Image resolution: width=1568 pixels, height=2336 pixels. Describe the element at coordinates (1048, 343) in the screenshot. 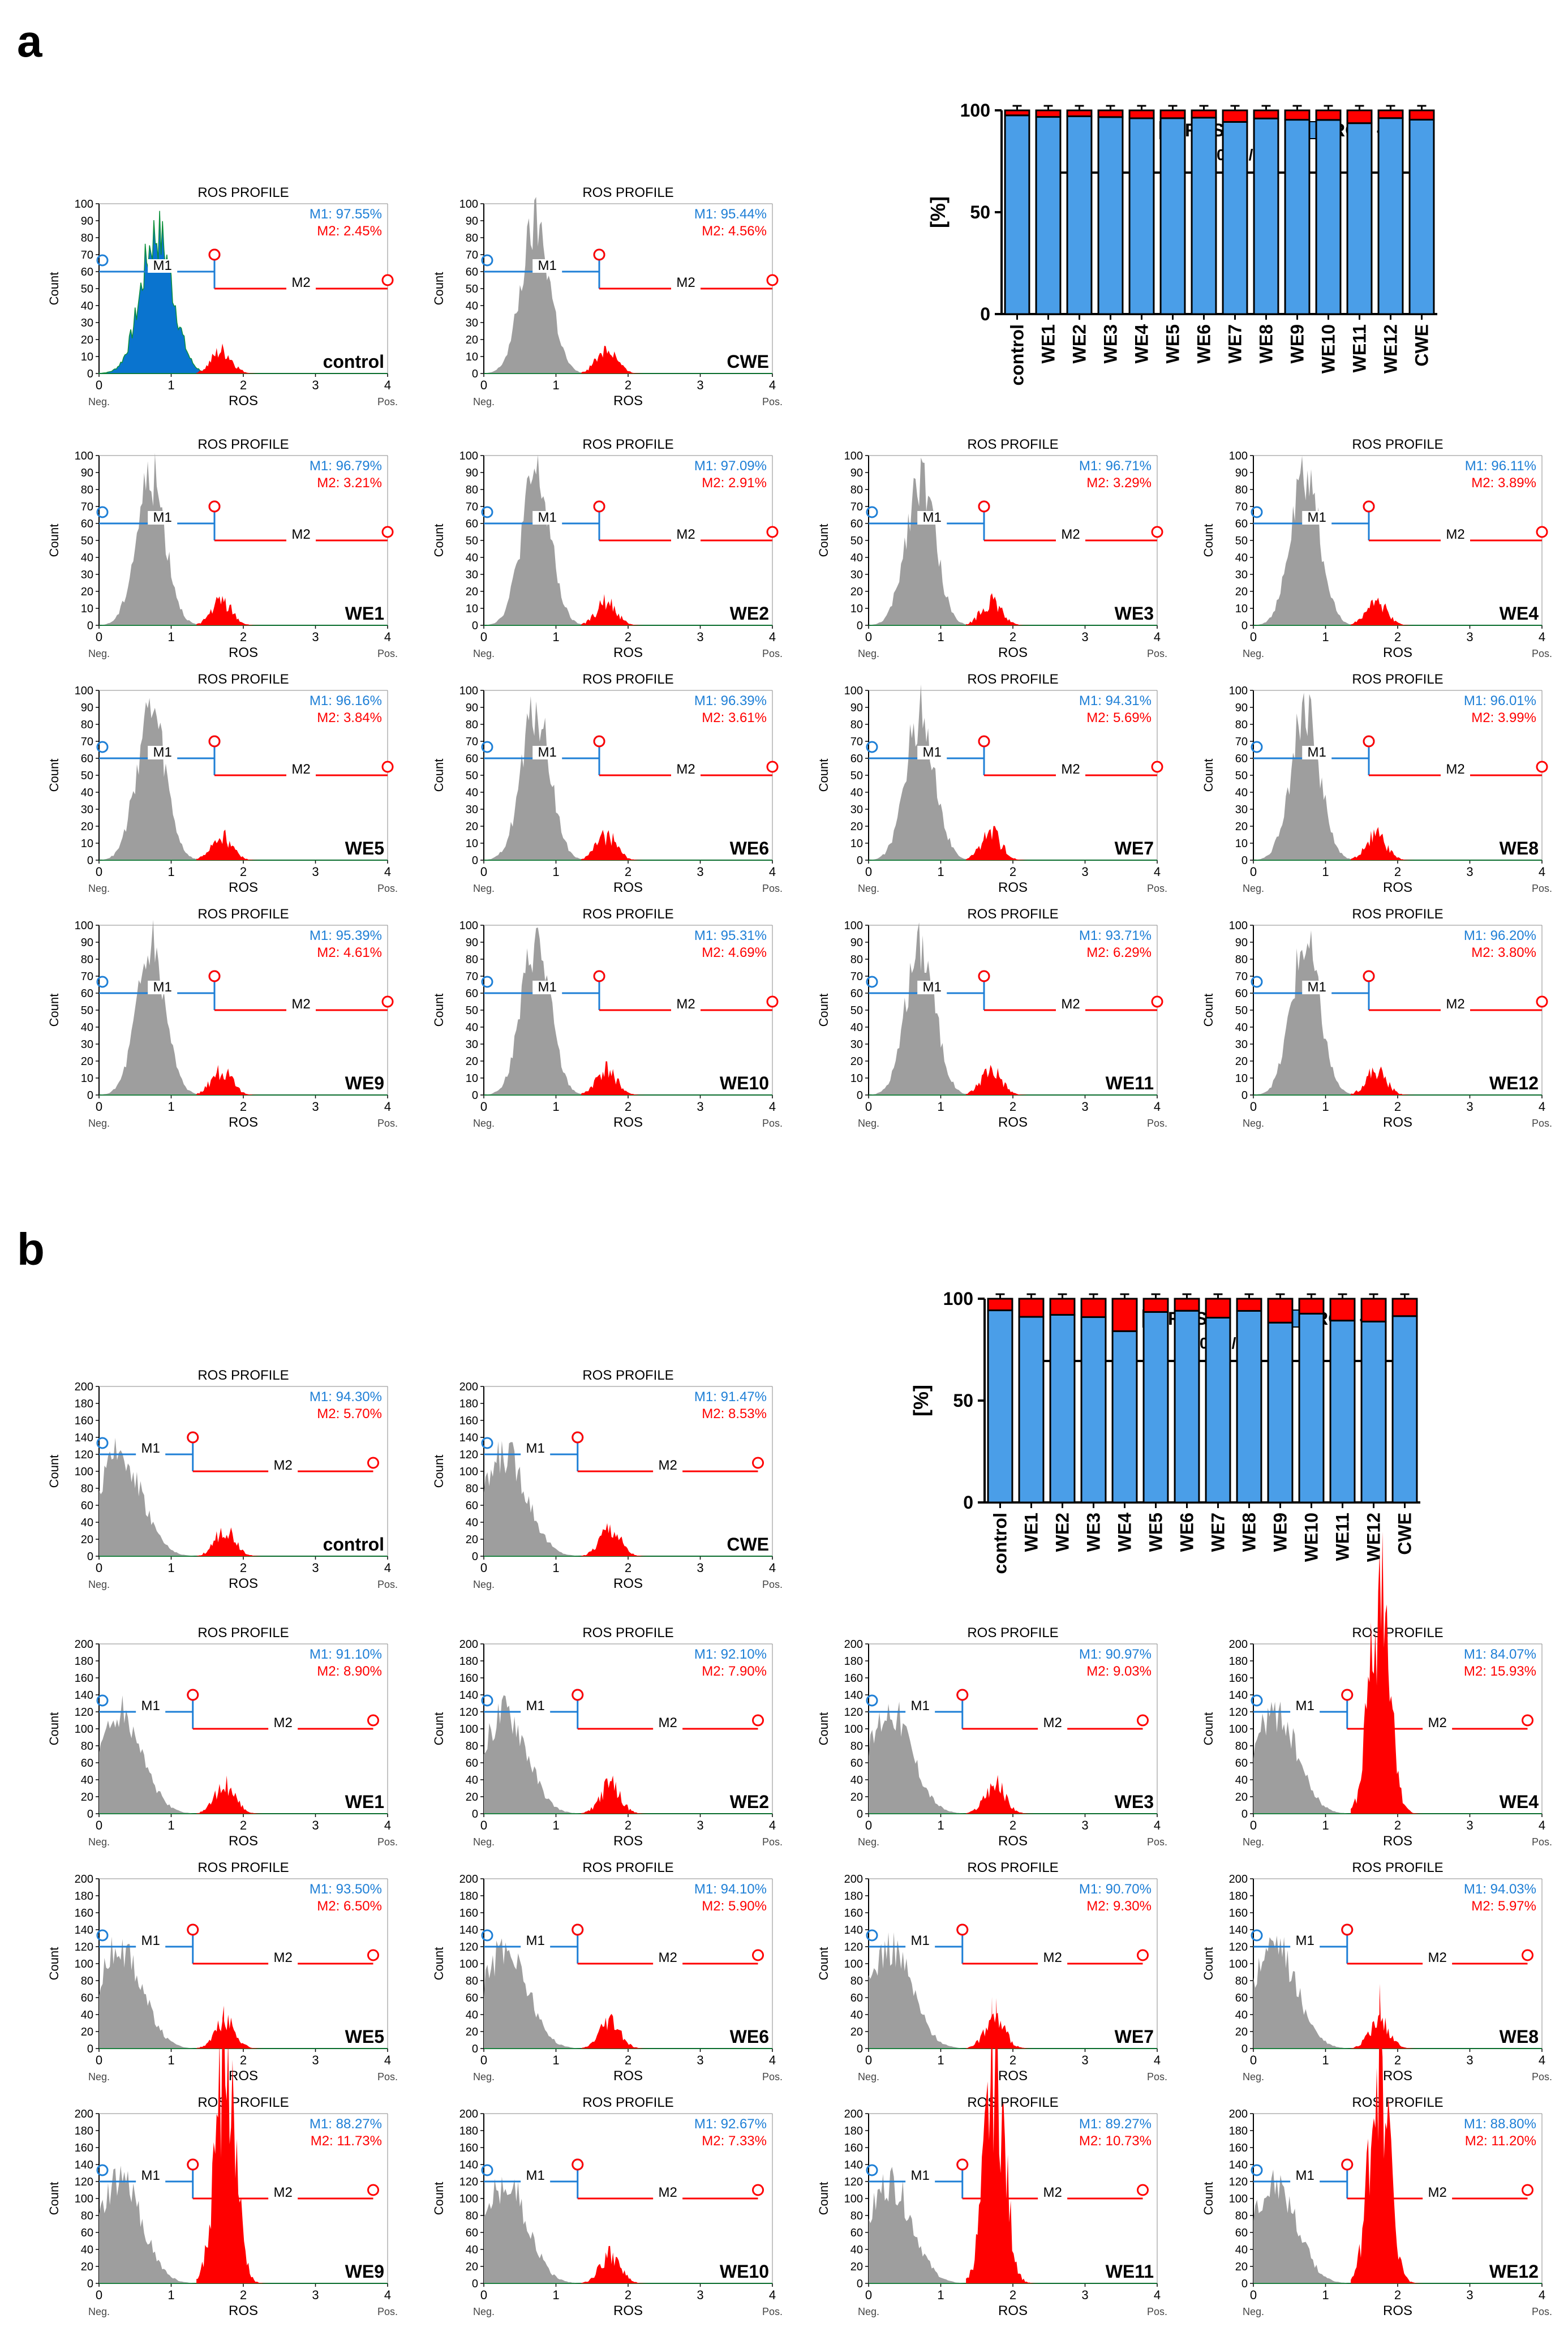

I see `bar-category-label: WE1` at that location.